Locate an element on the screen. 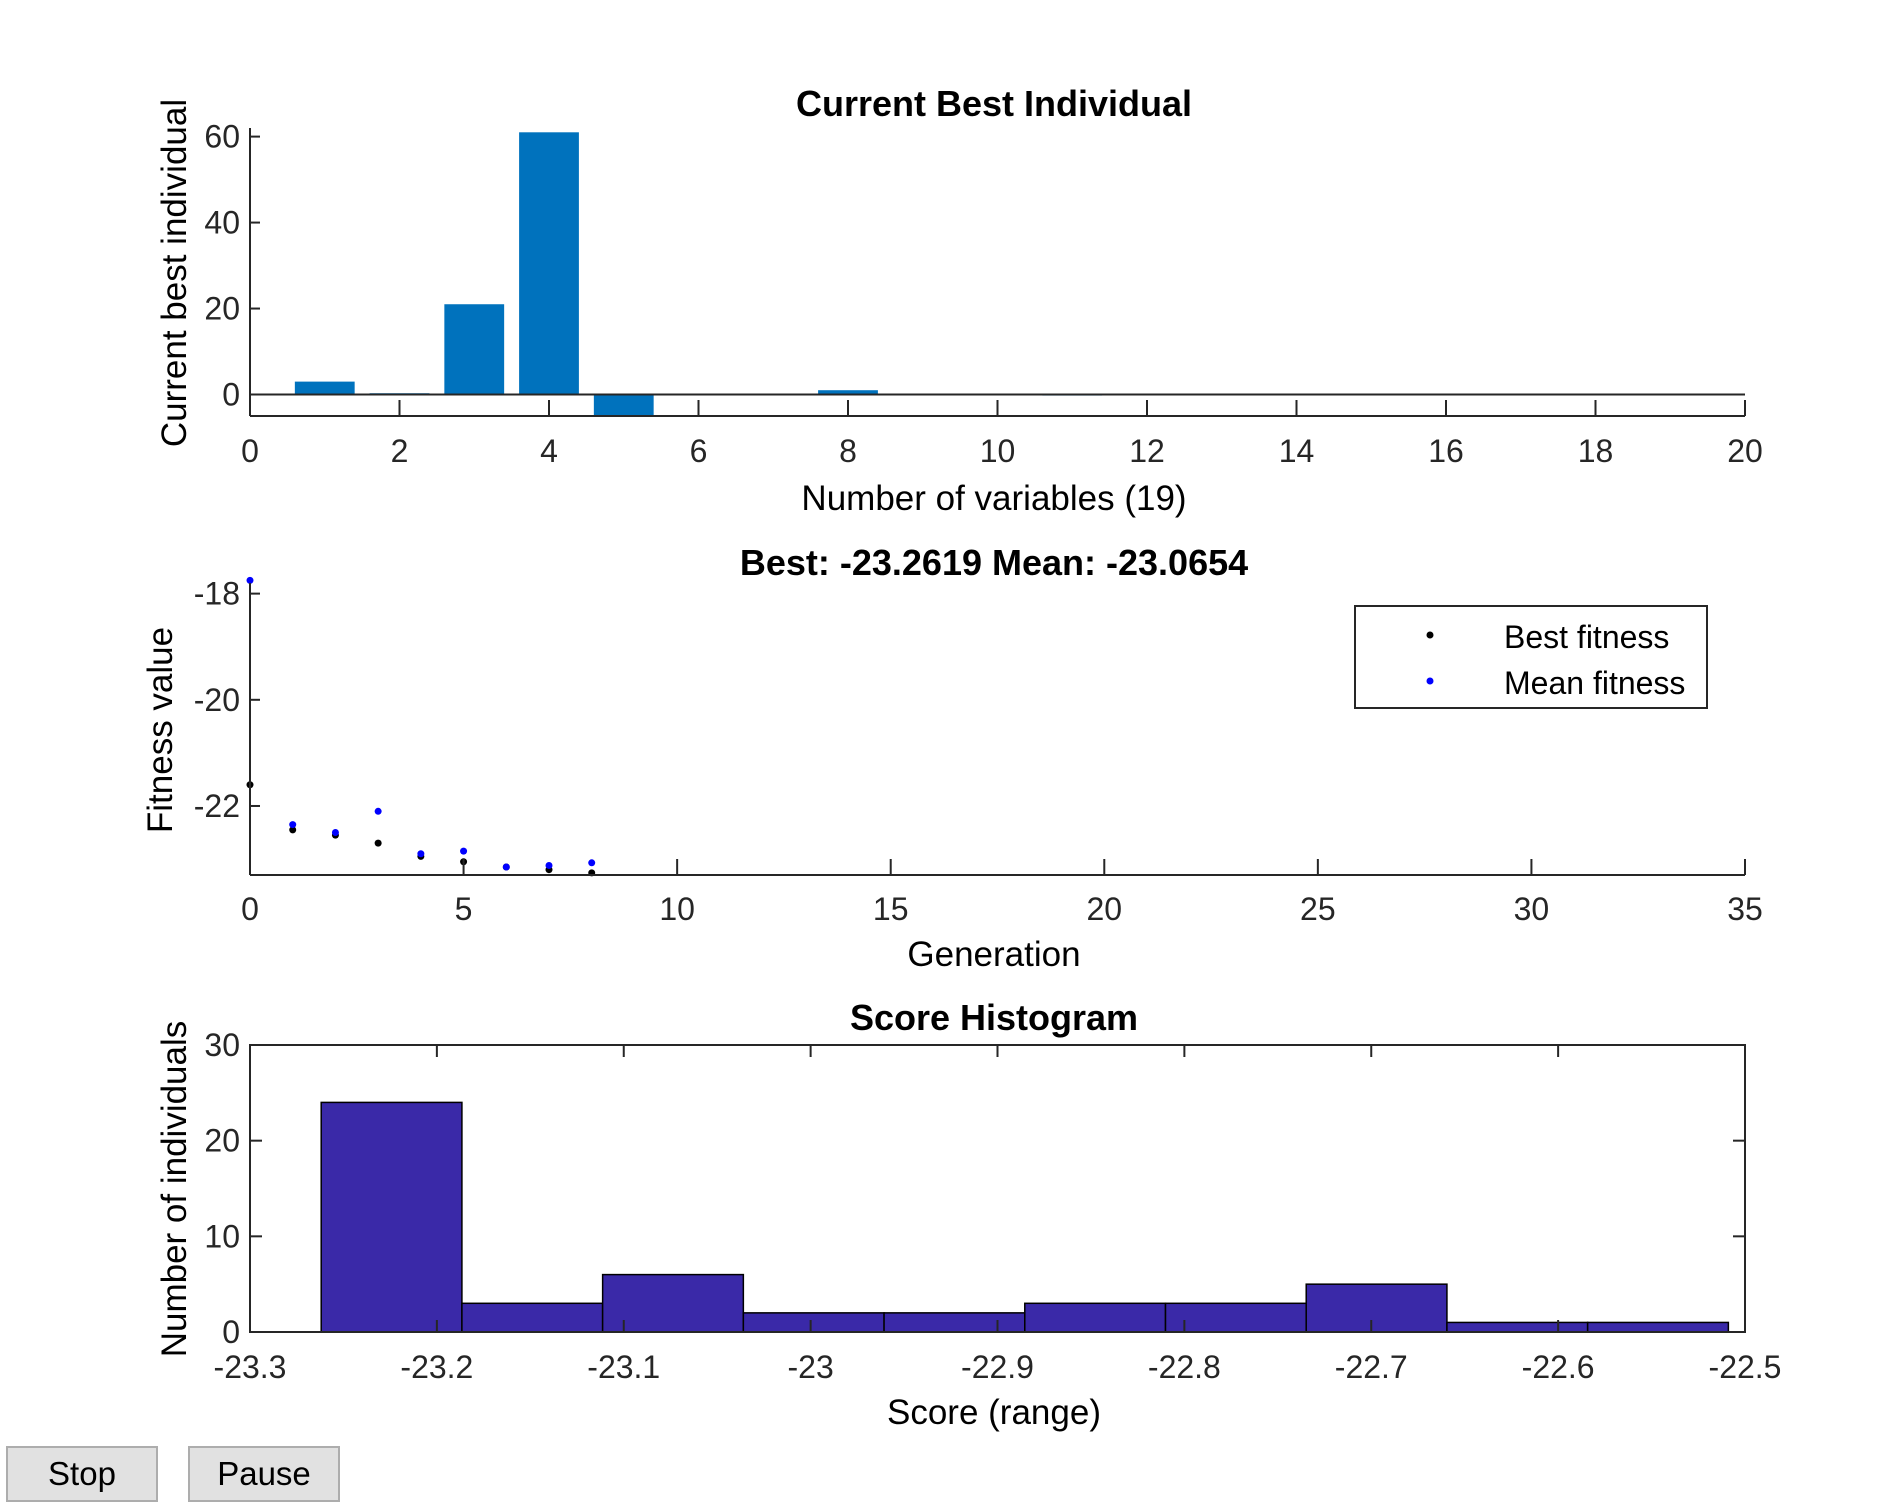  x-axis-label: Score (range) is located at coordinates (994, 1412).